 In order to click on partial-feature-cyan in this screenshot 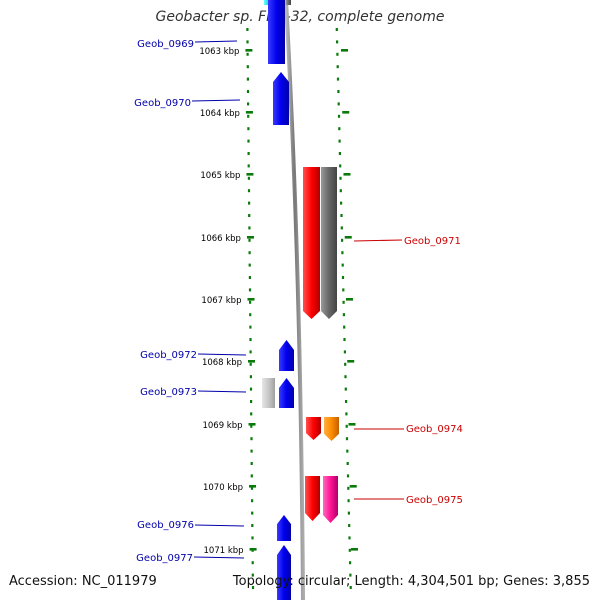, I will do `click(267, 2)`.